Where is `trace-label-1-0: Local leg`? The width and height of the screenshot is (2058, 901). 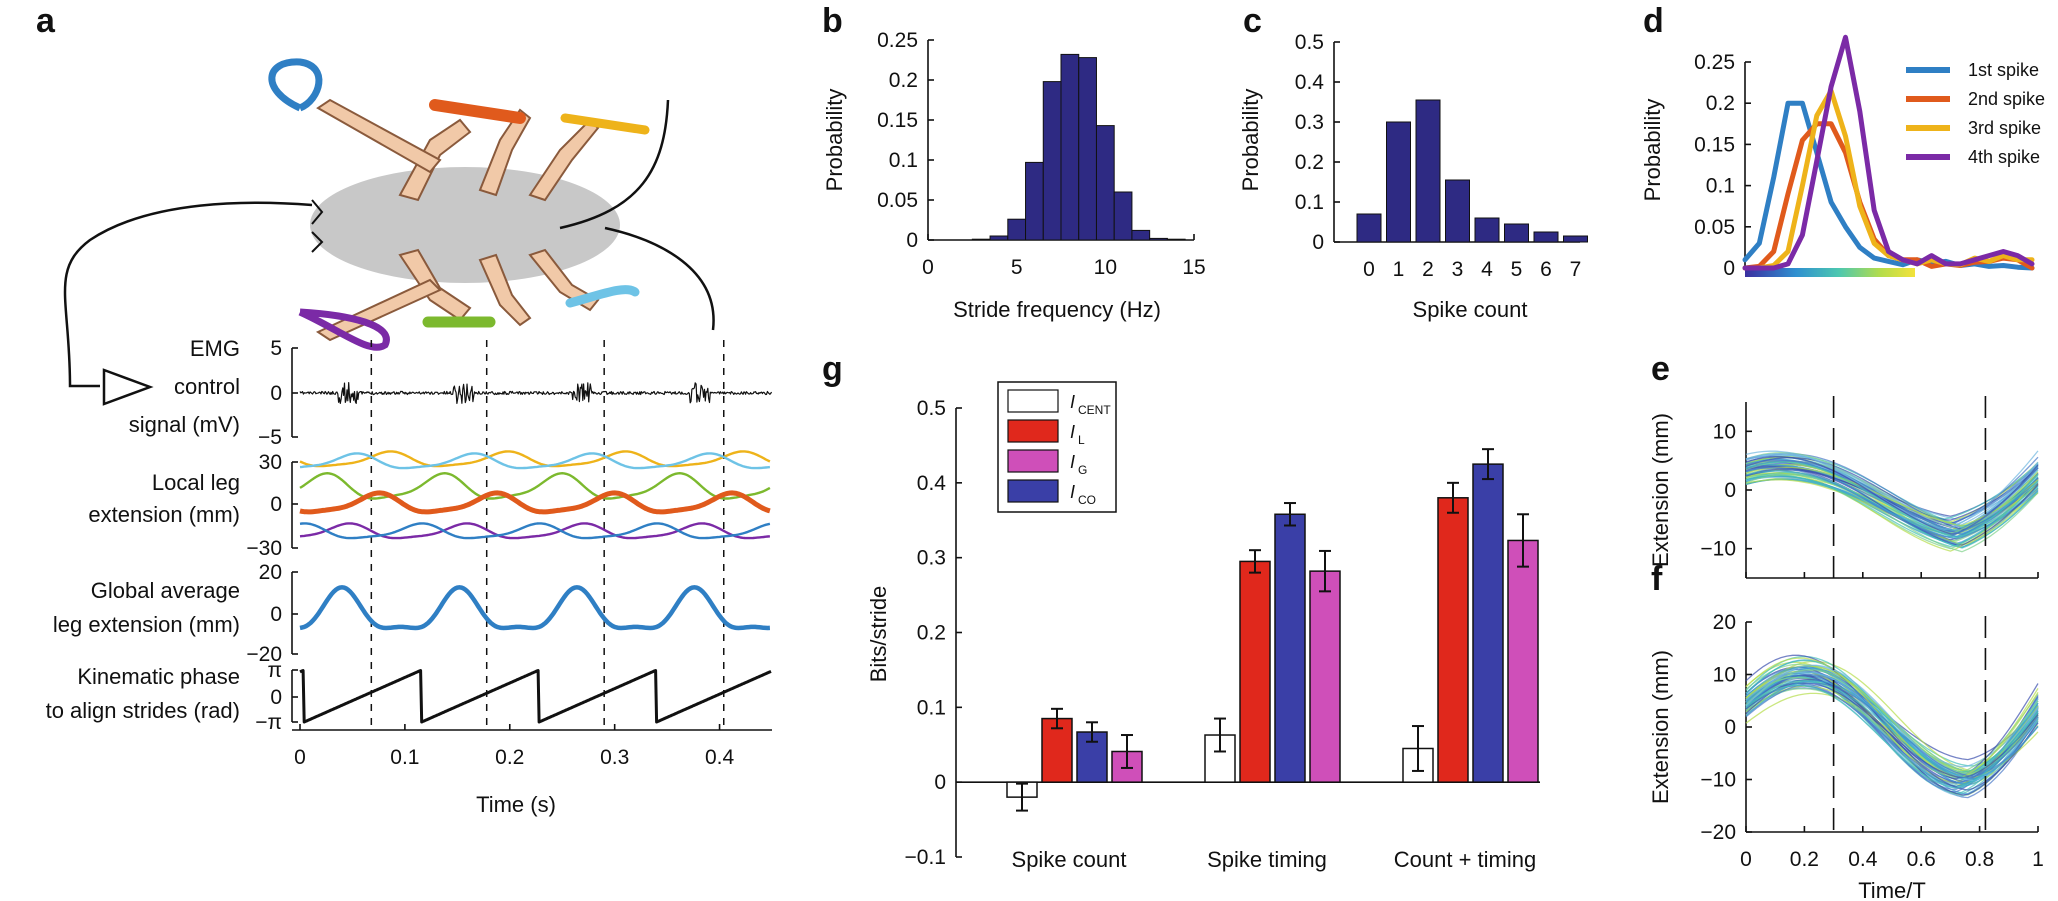
trace-label-1-0: Local leg is located at coordinates (196, 482).